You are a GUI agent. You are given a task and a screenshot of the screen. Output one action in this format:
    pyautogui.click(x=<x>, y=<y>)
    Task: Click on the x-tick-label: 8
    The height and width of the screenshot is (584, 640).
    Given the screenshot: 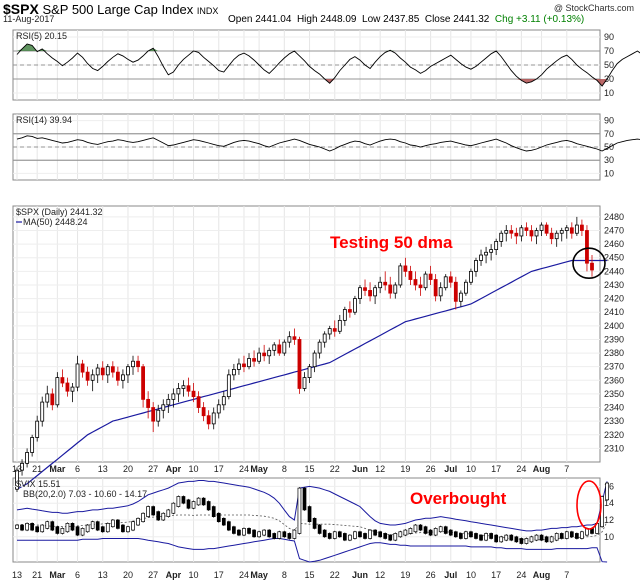 What is the action you would take?
    pyautogui.click(x=284, y=575)
    